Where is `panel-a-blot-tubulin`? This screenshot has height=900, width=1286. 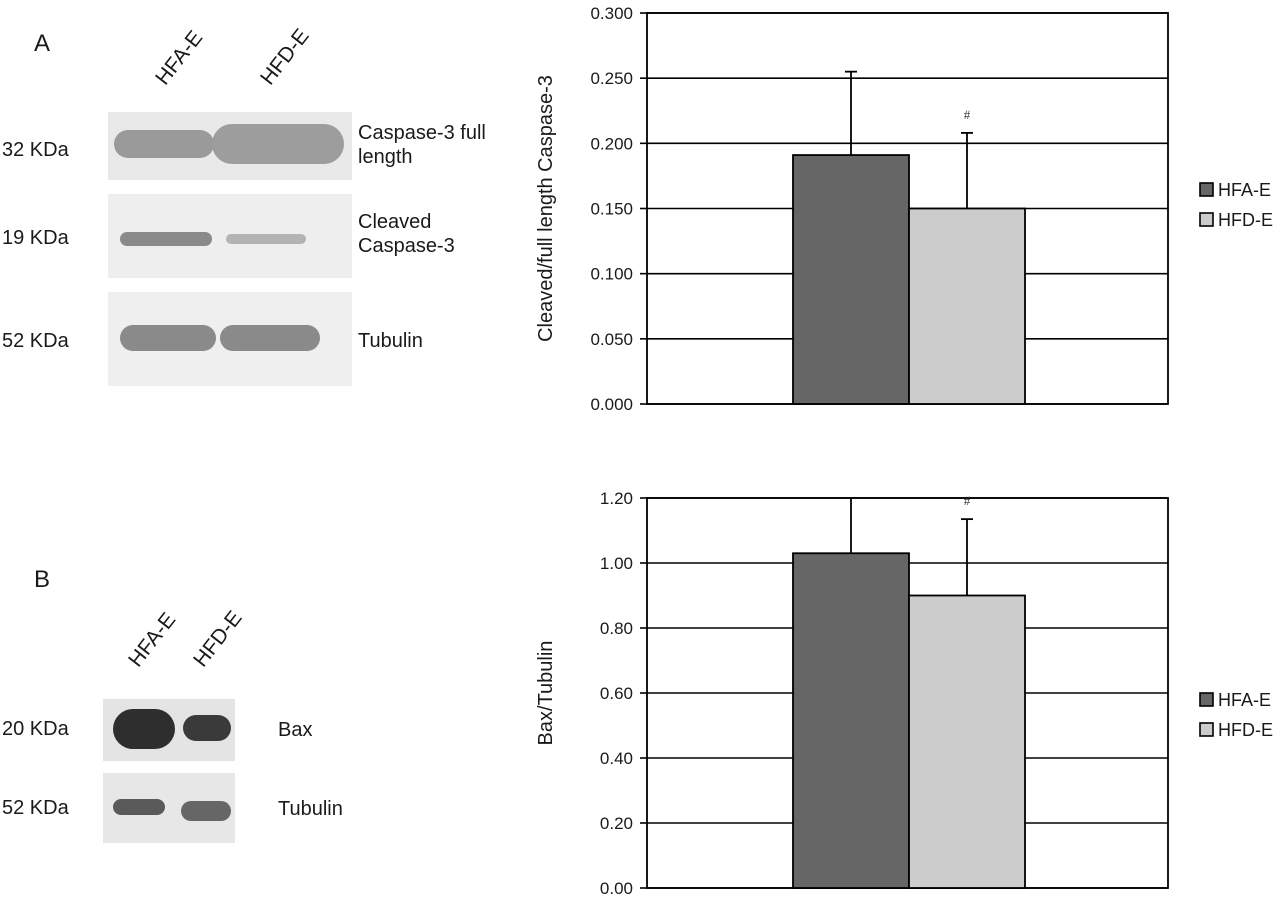
panel-a-blot-tubulin is located at coordinates (230, 339).